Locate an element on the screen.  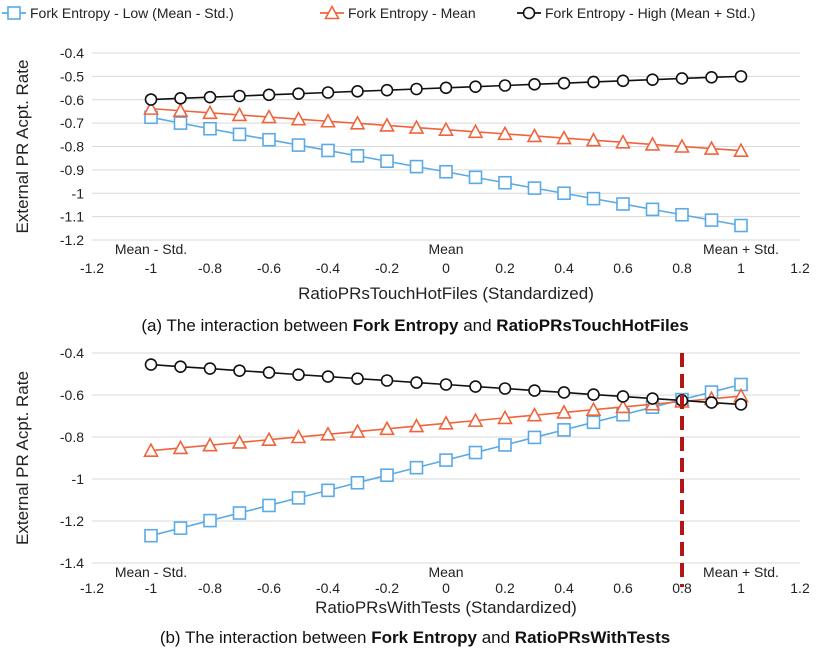
caption-prefix: (a) The interaction between is located at coordinates (246, 325).